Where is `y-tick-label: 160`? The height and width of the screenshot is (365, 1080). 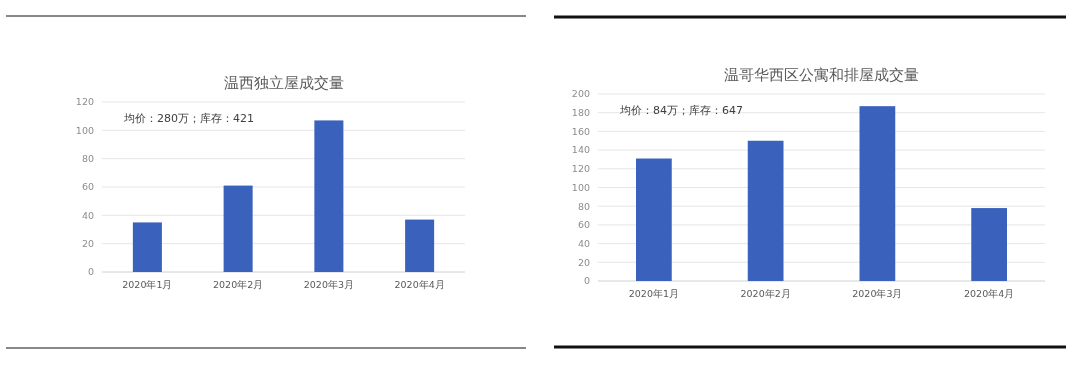 y-tick-label: 160 is located at coordinates (580, 131).